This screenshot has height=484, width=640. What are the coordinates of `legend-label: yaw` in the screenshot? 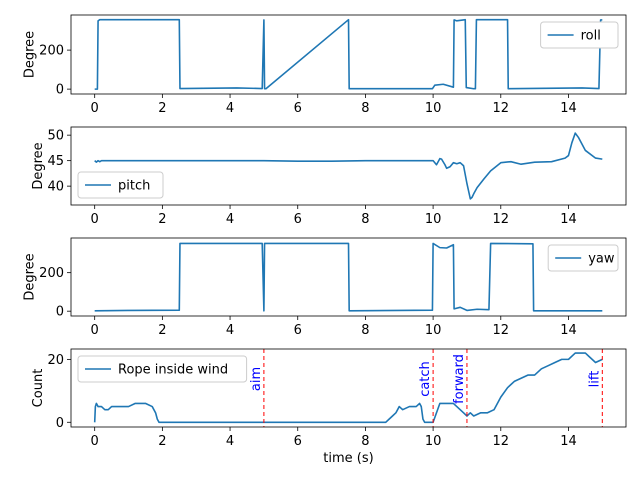 It's located at (601, 259).